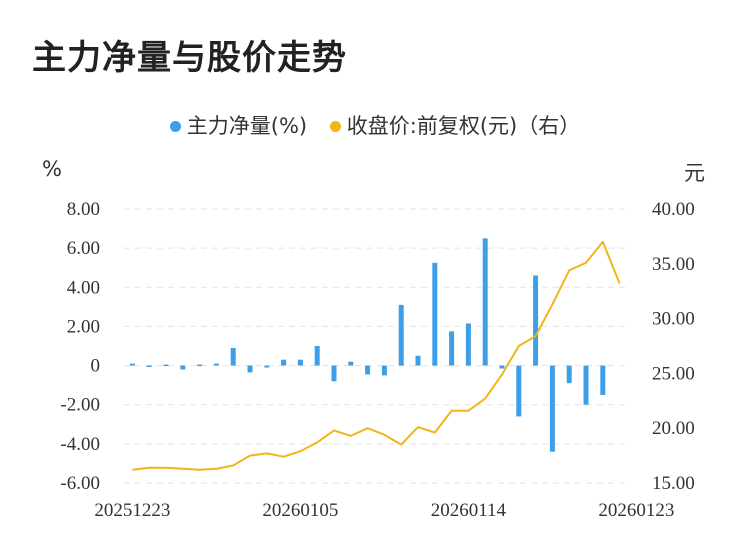  I want to click on right-tick-label: 30.00, so click(673, 319).